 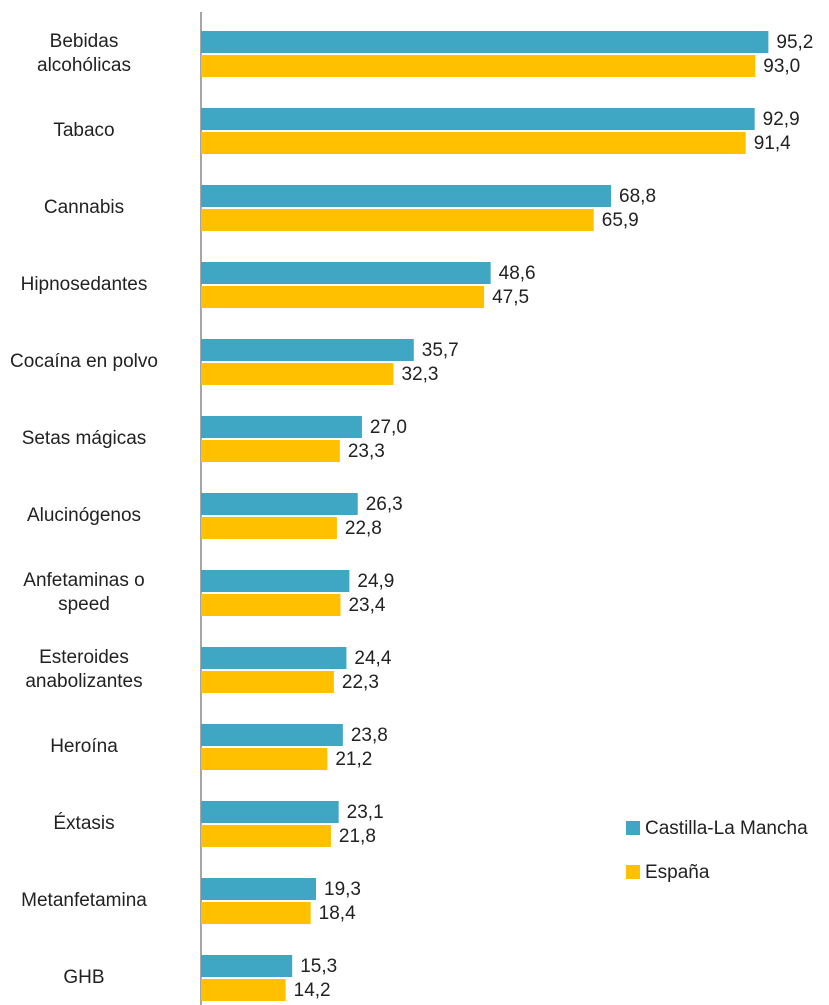 What do you see at coordinates (794, 42) in the screenshot?
I see `value-label: 95,2` at bounding box center [794, 42].